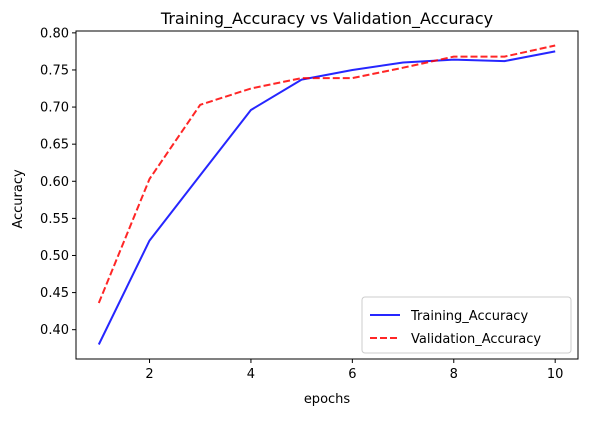 This screenshot has width=606, height=422. What do you see at coordinates (54, 145) in the screenshot?
I see `y-tick-label: 0.65` at bounding box center [54, 145].